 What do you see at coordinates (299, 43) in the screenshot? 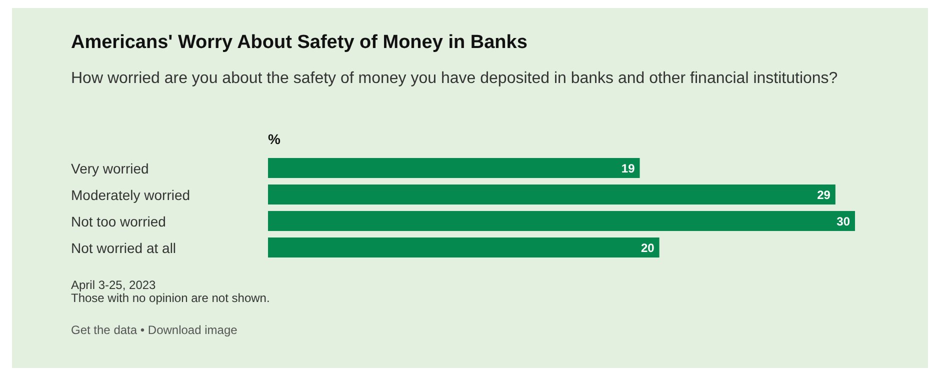
I see `chart-title: Americans' Worry About Safety of Money in Banks` at bounding box center [299, 43].